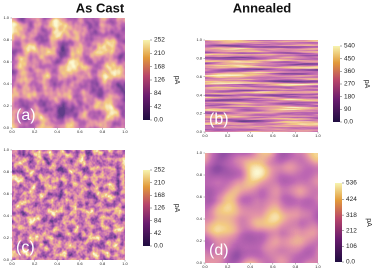  Describe the element at coordinates (349, 84) in the screenshot. I see `colorbar-tick-label: 270` at that location.